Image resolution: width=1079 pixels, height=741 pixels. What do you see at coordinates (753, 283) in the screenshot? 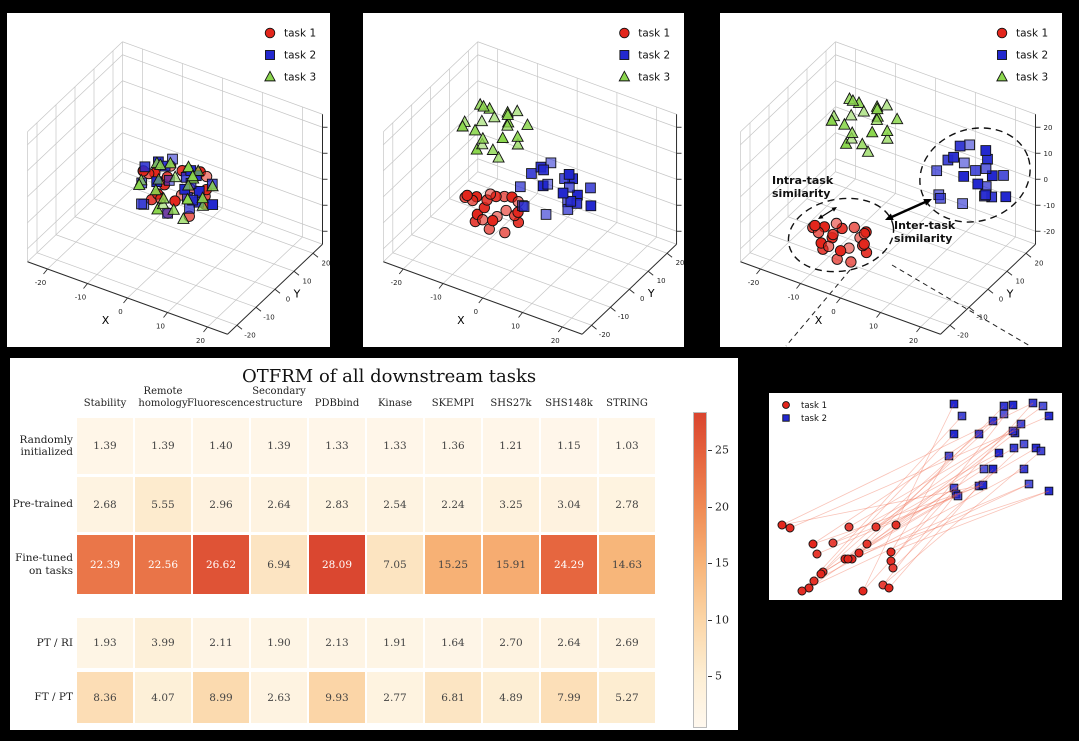
I see `x-tick-label: -20` at bounding box center [753, 283].